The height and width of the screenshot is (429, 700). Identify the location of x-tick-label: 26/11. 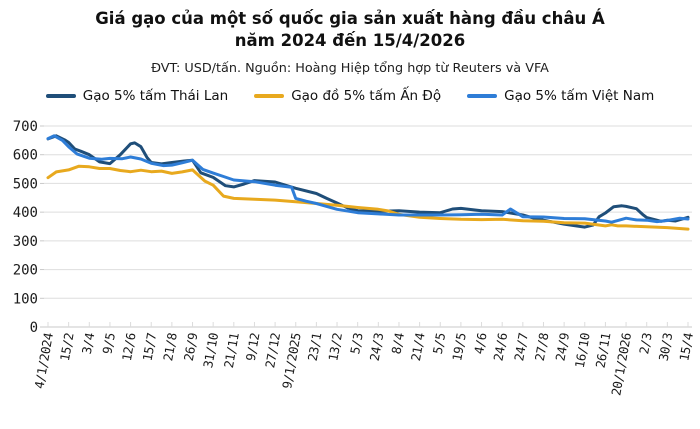
(602, 350).